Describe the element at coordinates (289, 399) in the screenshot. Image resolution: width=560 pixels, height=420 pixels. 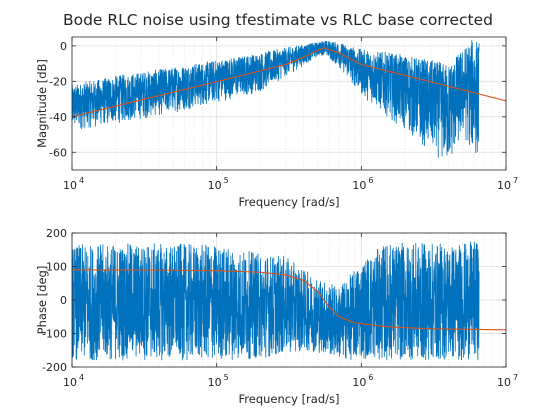
I see `phase-x-axis-label: Frequency [rad/s]` at that location.